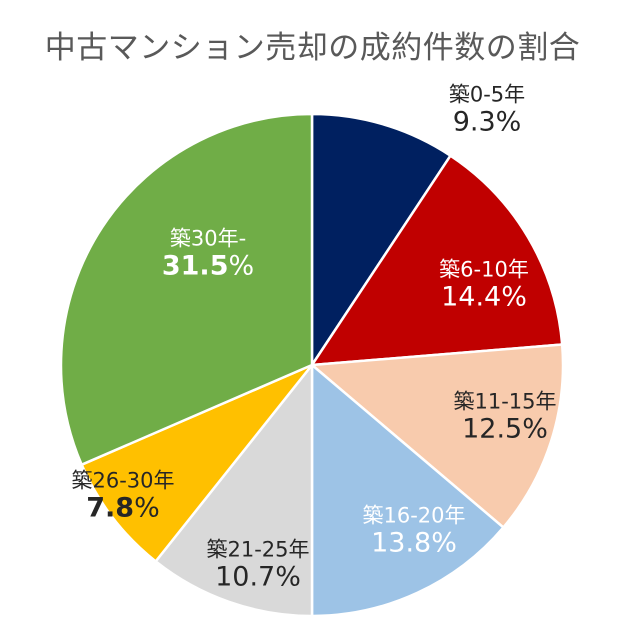  What do you see at coordinates (312, 48) in the screenshot?
I see `chart-title: 中古マンション売却の成約件数の割合` at bounding box center [312, 48].